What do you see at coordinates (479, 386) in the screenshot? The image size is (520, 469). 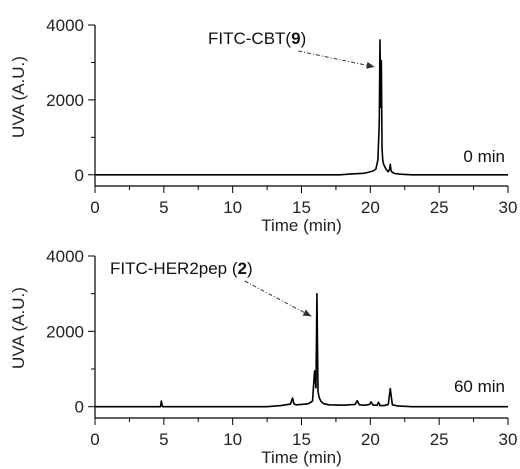 I see `reaction-time-label: 60 min` at bounding box center [479, 386].